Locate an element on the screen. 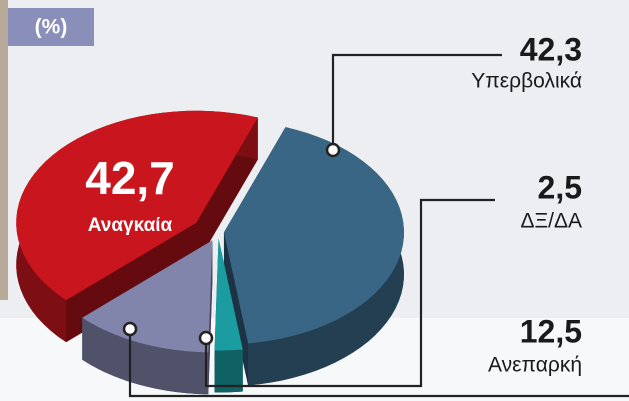 Image resolution: width=629 pixels, height=401 pixels. value-label: 2,5 is located at coordinates (560, 187).